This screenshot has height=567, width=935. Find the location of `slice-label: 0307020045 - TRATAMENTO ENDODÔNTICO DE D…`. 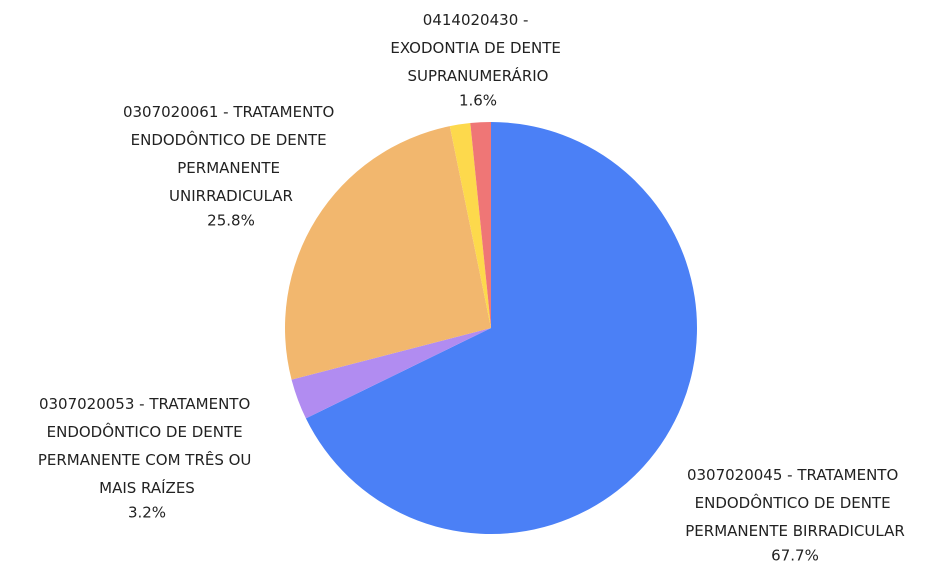

slice-label: 0307020045 - TRATAMENTO ENDODÔNTICO DE D… is located at coordinates (795, 503).